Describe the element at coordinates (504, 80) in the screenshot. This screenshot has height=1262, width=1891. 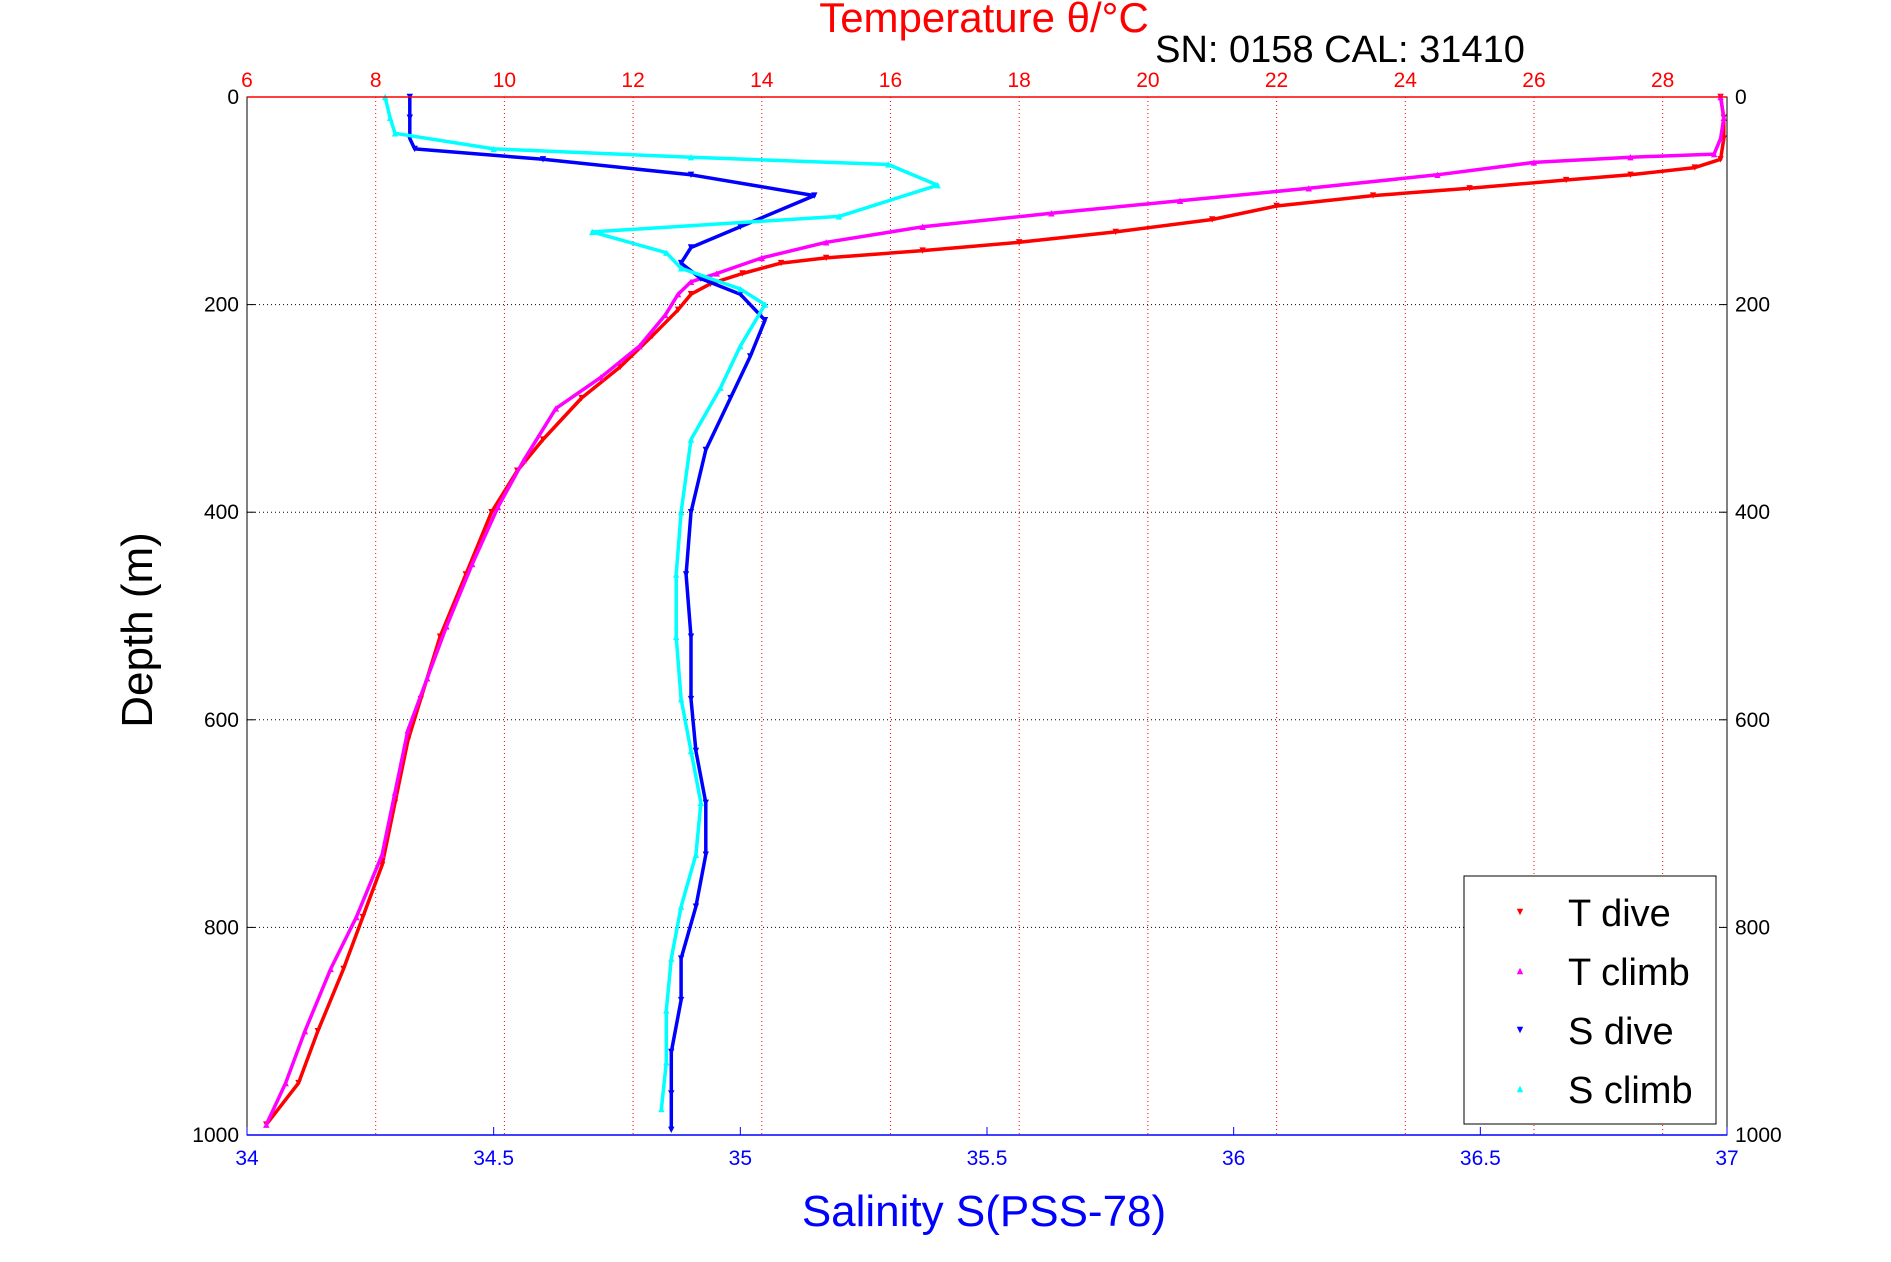
I see `x-top-tick-label: 10` at that location.